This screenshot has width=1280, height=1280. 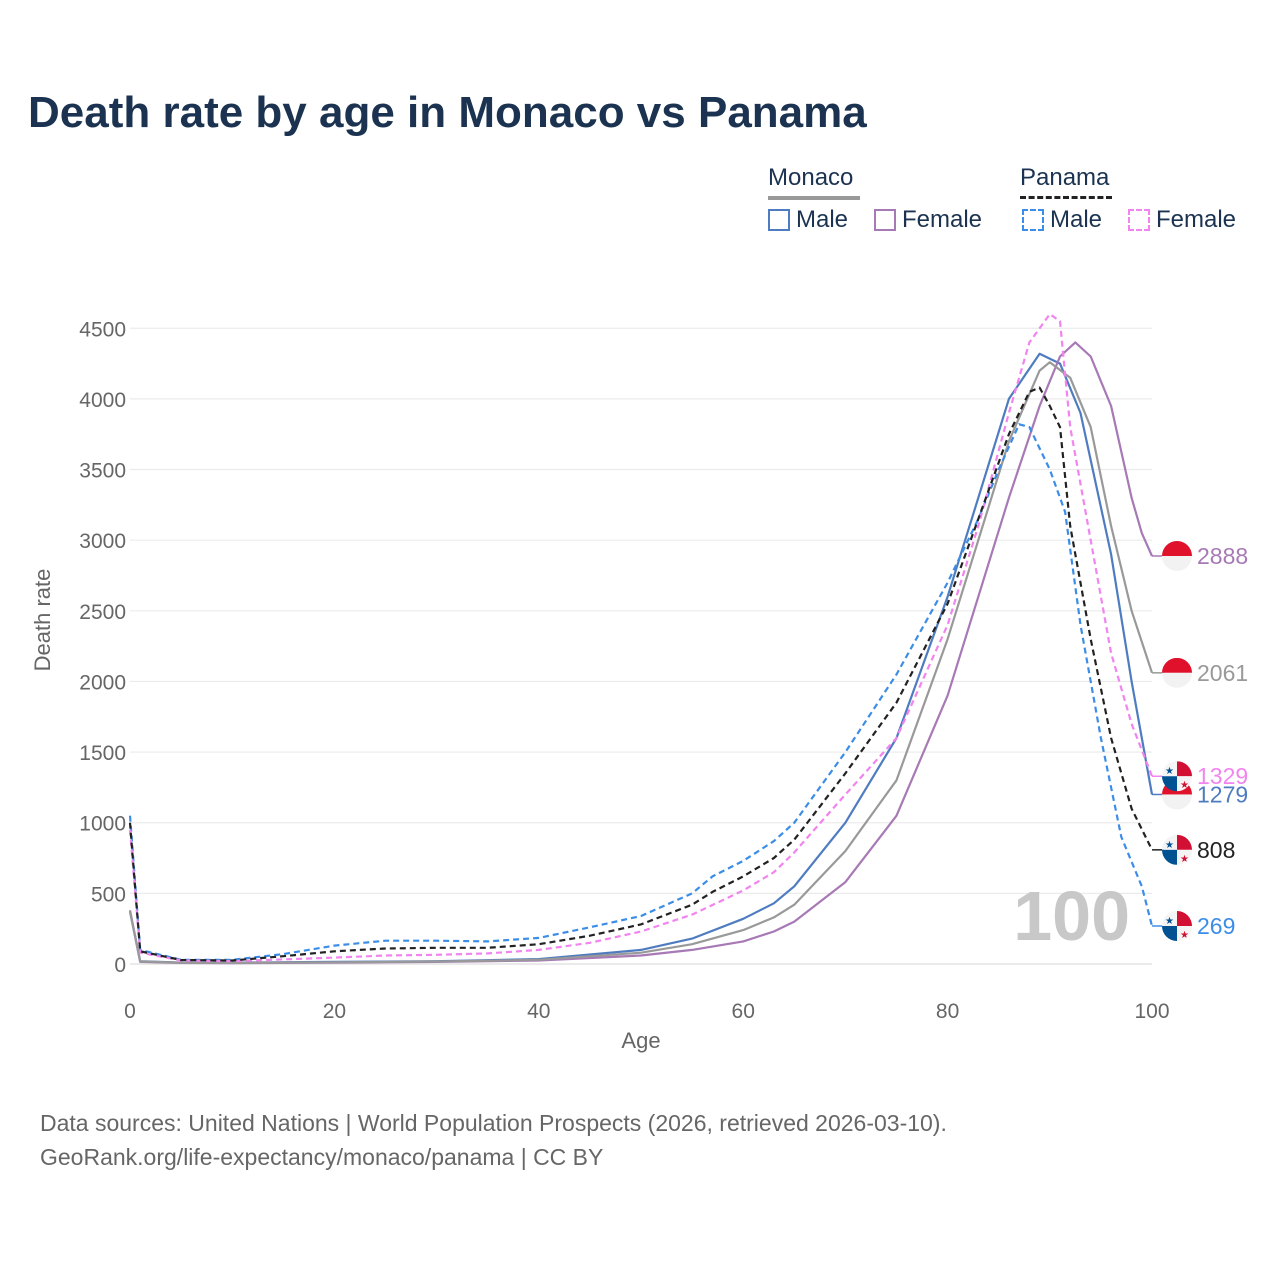 I want to click on y-tick-label: 4000, so click(x=102, y=400).